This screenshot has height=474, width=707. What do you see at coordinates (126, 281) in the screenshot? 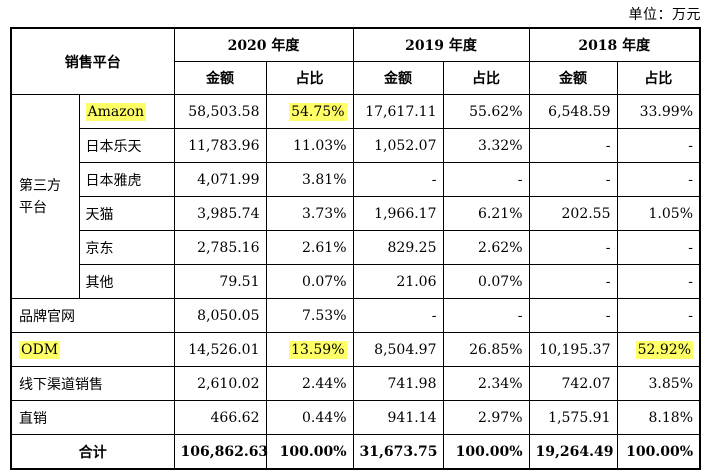
I see `platform-name: 其他` at bounding box center [126, 281].